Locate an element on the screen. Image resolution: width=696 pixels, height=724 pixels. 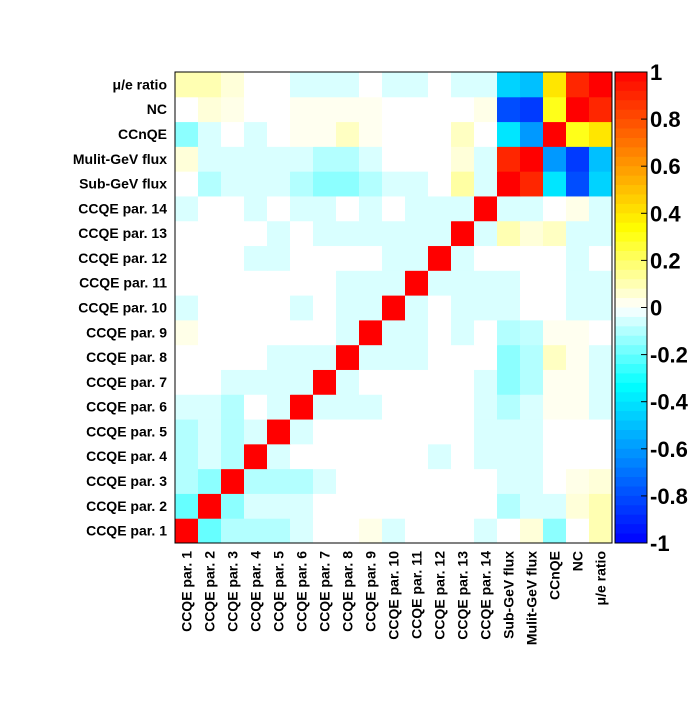
color-scale-bar is located at coordinates (631, 307).